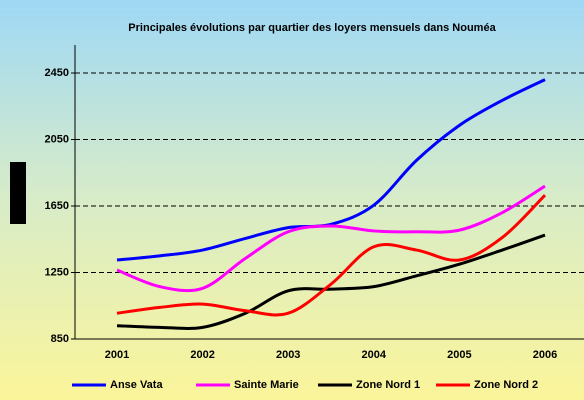 Image resolution: width=584 pixels, height=400 pixels. Describe the element at coordinates (57, 206) in the screenshot. I see `y-tick-label: 1650` at that location.